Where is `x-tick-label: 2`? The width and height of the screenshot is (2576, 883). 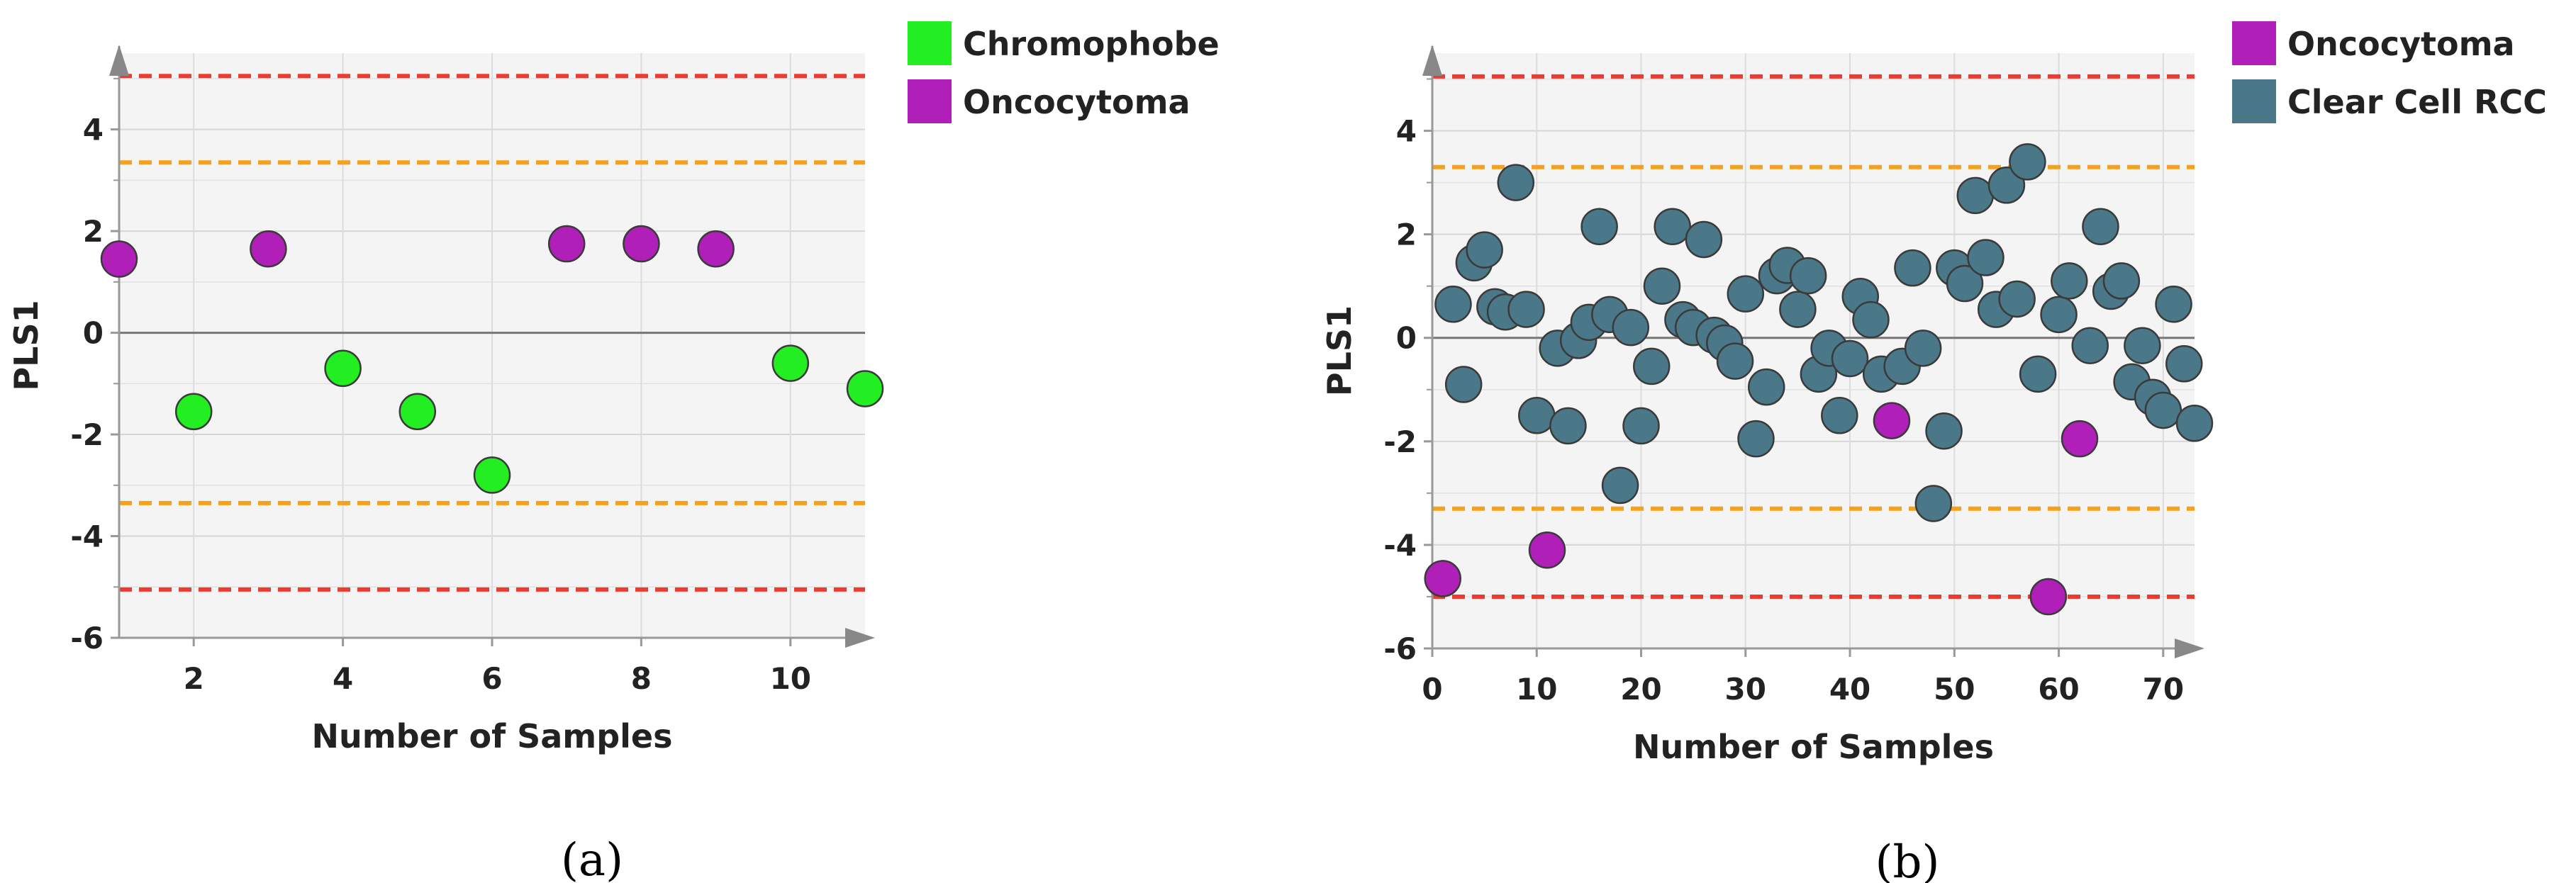
x-tick-label: 2 is located at coordinates (194, 678).